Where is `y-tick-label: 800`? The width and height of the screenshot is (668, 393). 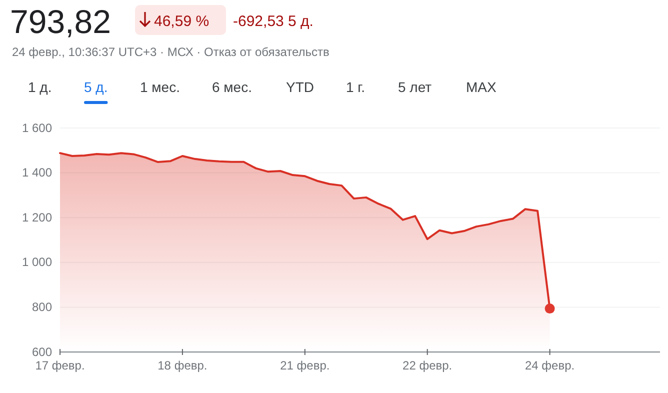
y-tick-label: 800 is located at coordinates (42, 307).